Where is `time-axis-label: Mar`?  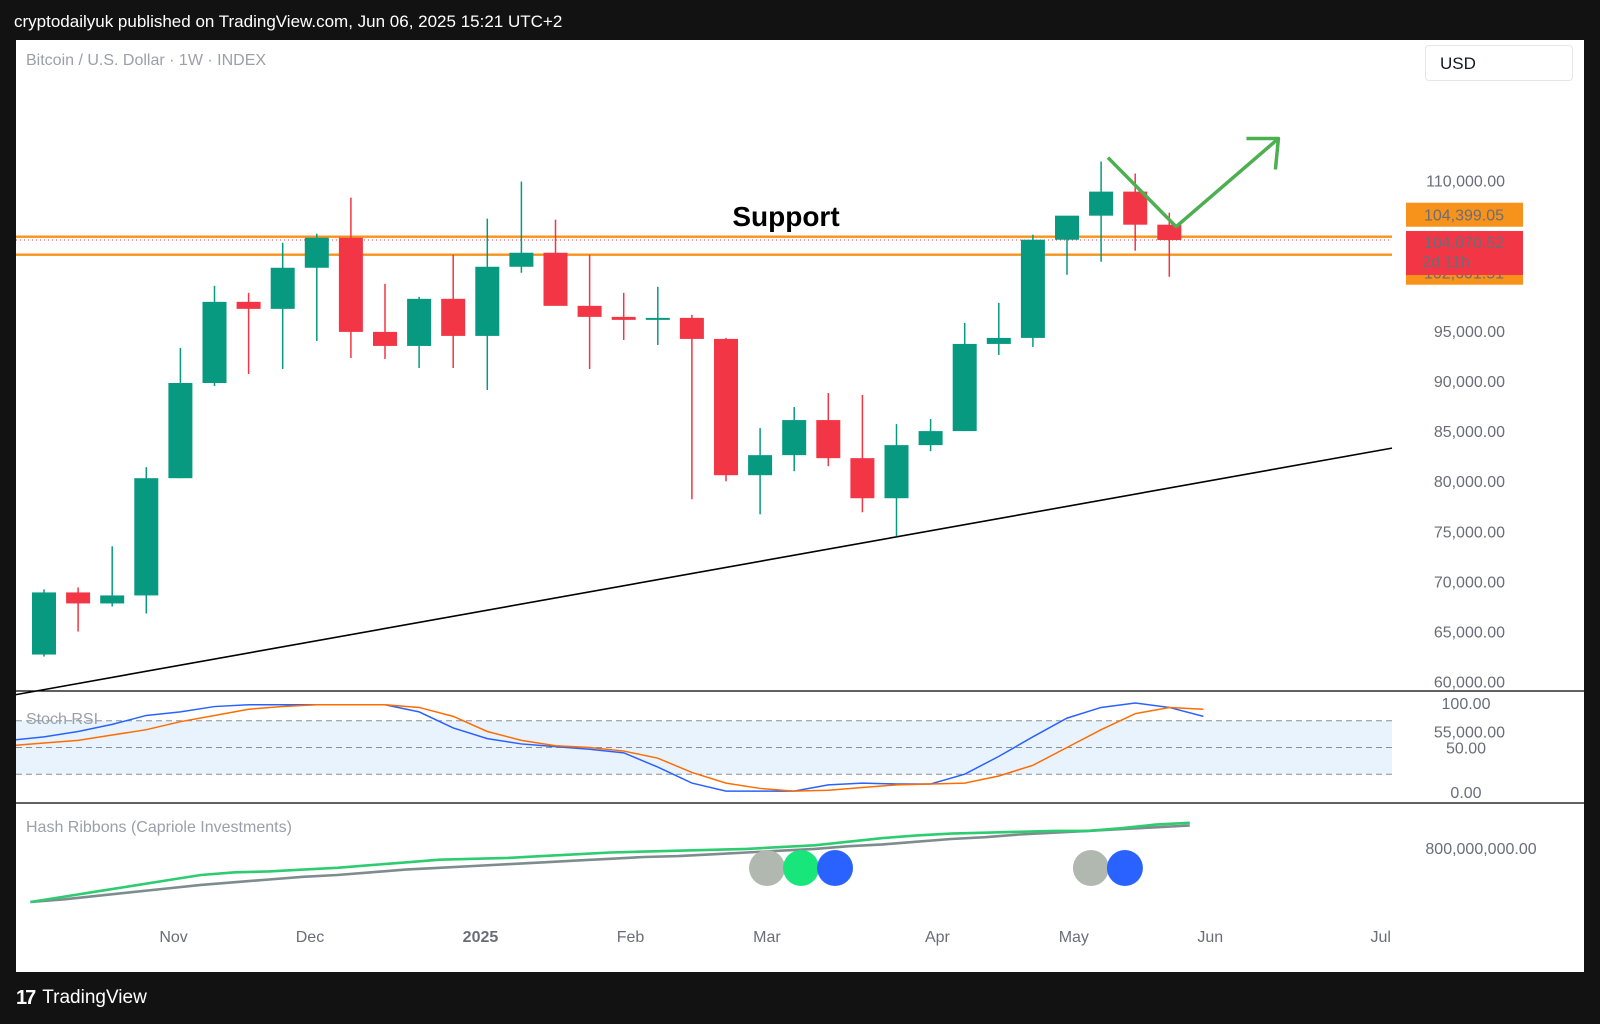
time-axis-label: Mar is located at coordinates (767, 937).